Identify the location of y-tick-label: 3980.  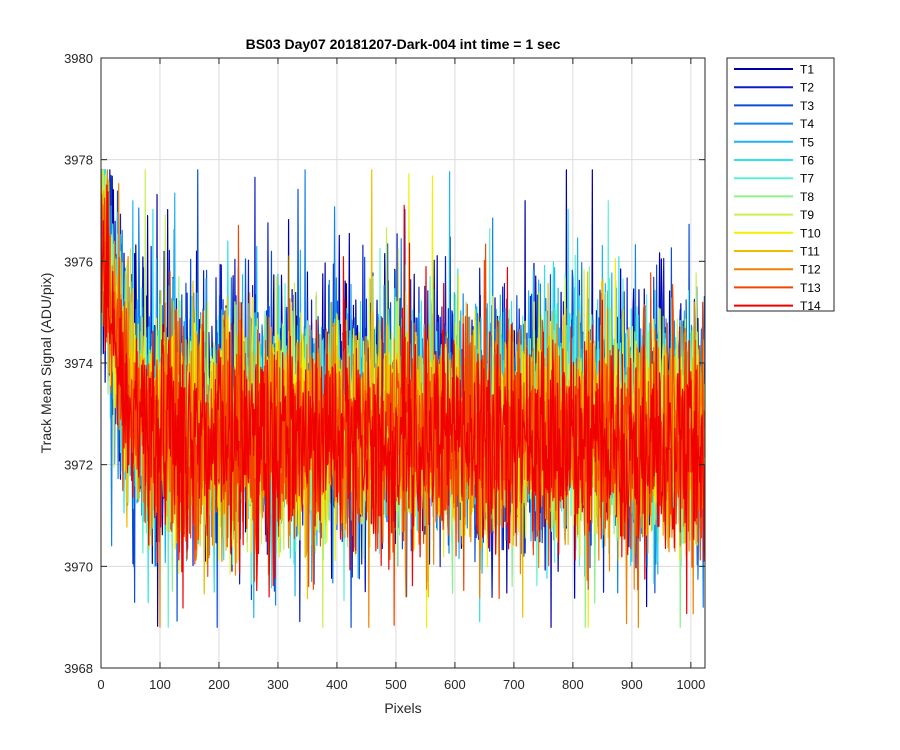
(78, 58).